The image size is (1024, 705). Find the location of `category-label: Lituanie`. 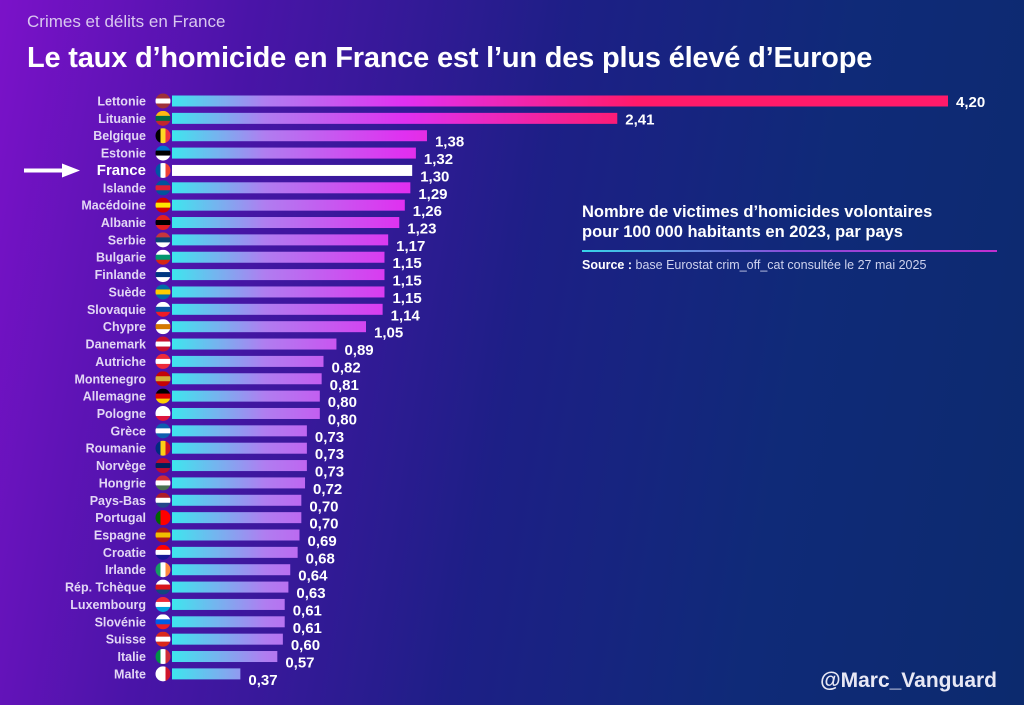

category-label: Lituanie is located at coordinates (122, 119).